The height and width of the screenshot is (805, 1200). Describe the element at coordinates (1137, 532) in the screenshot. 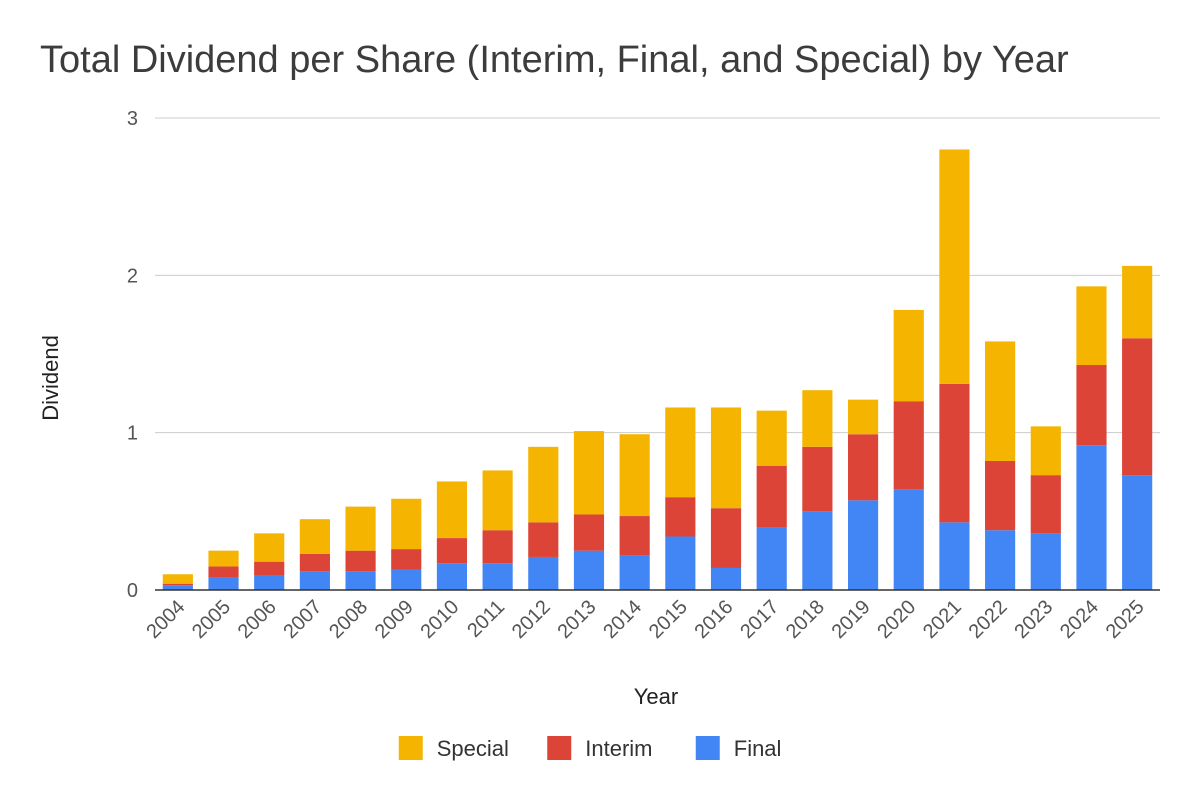

I see `bar-final-2025` at that location.